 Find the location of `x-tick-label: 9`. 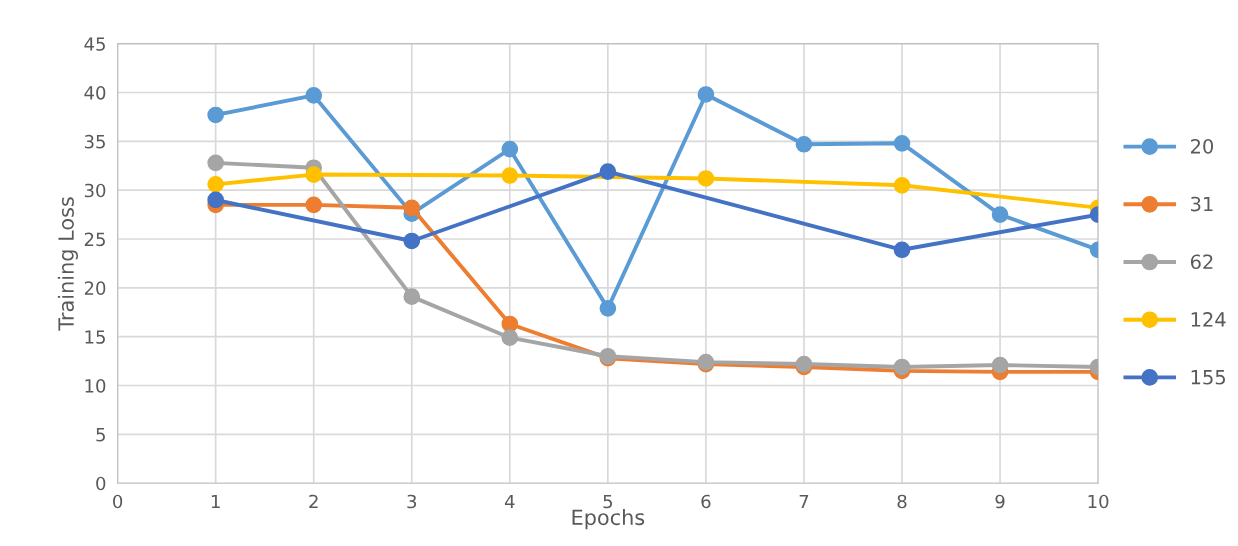

x-tick-label: 9 is located at coordinates (1000, 501).